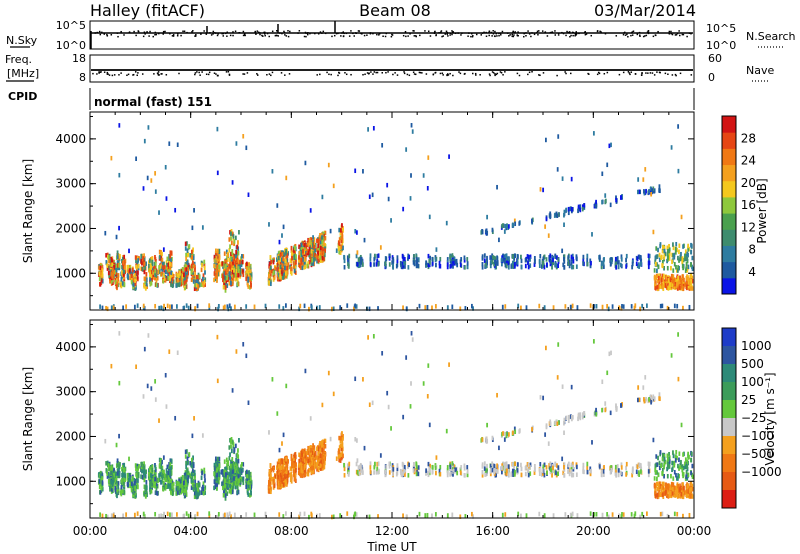 The width and height of the screenshot is (800, 554). I want to click on power-ylabel: Slant Range [km], so click(28, 211).